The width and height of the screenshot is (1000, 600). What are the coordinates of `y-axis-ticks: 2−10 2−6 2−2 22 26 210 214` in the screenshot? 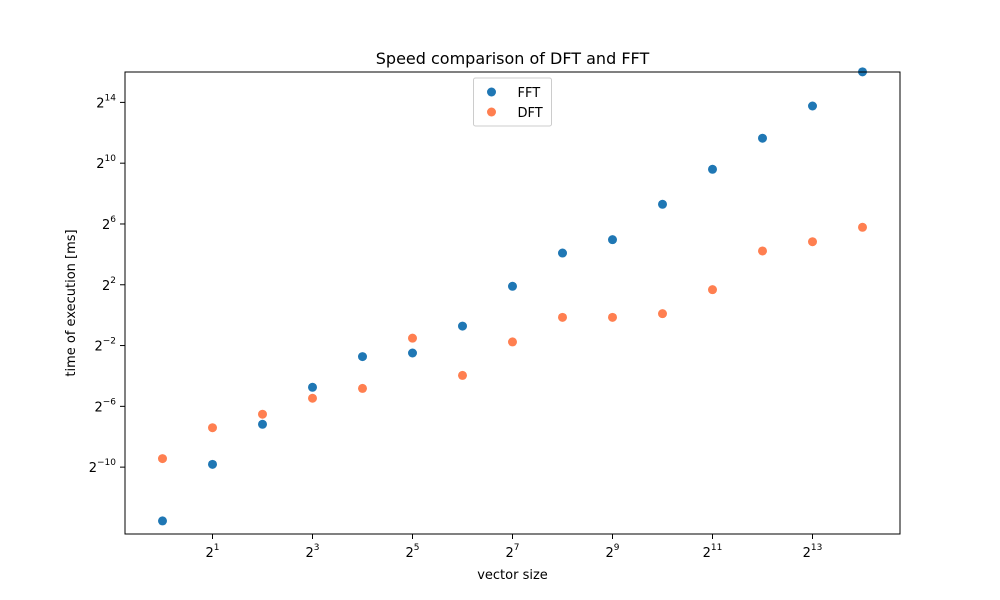 It's located at (107, 284).